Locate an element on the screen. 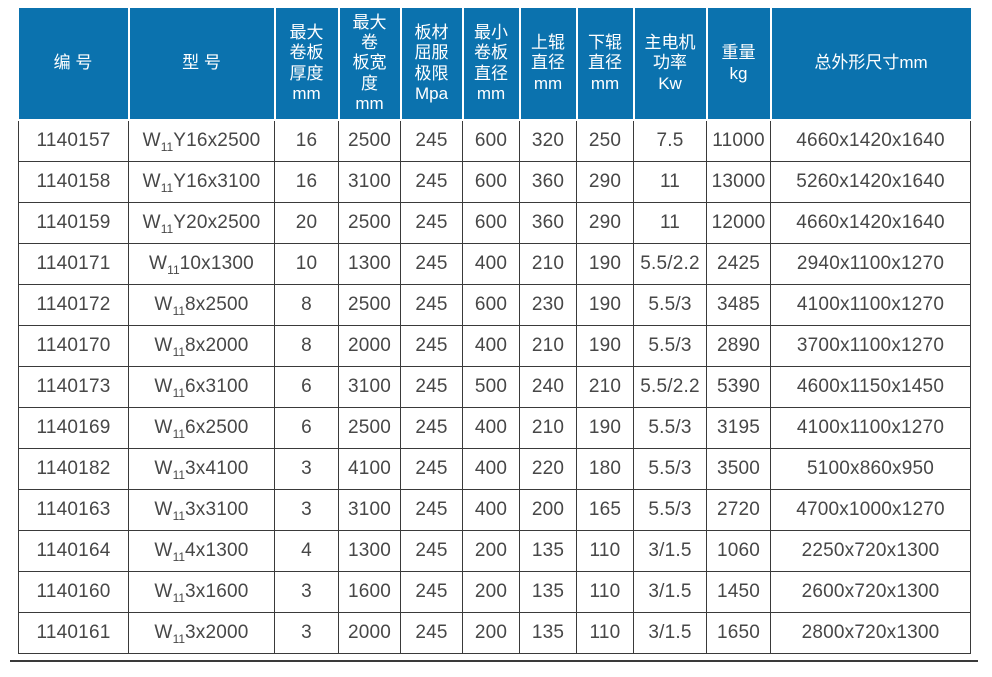 This screenshot has height=677, width=992. cell-model: W118x2000 is located at coordinates (201, 345).